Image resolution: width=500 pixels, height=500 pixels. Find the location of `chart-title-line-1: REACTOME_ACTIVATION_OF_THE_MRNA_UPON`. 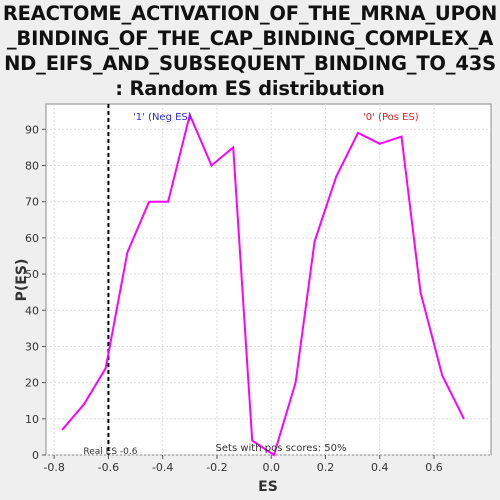

chart-title-line-1: REACTOME_ACTIVATION_OF_THE_MRNA_UPON is located at coordinates (250, 13).